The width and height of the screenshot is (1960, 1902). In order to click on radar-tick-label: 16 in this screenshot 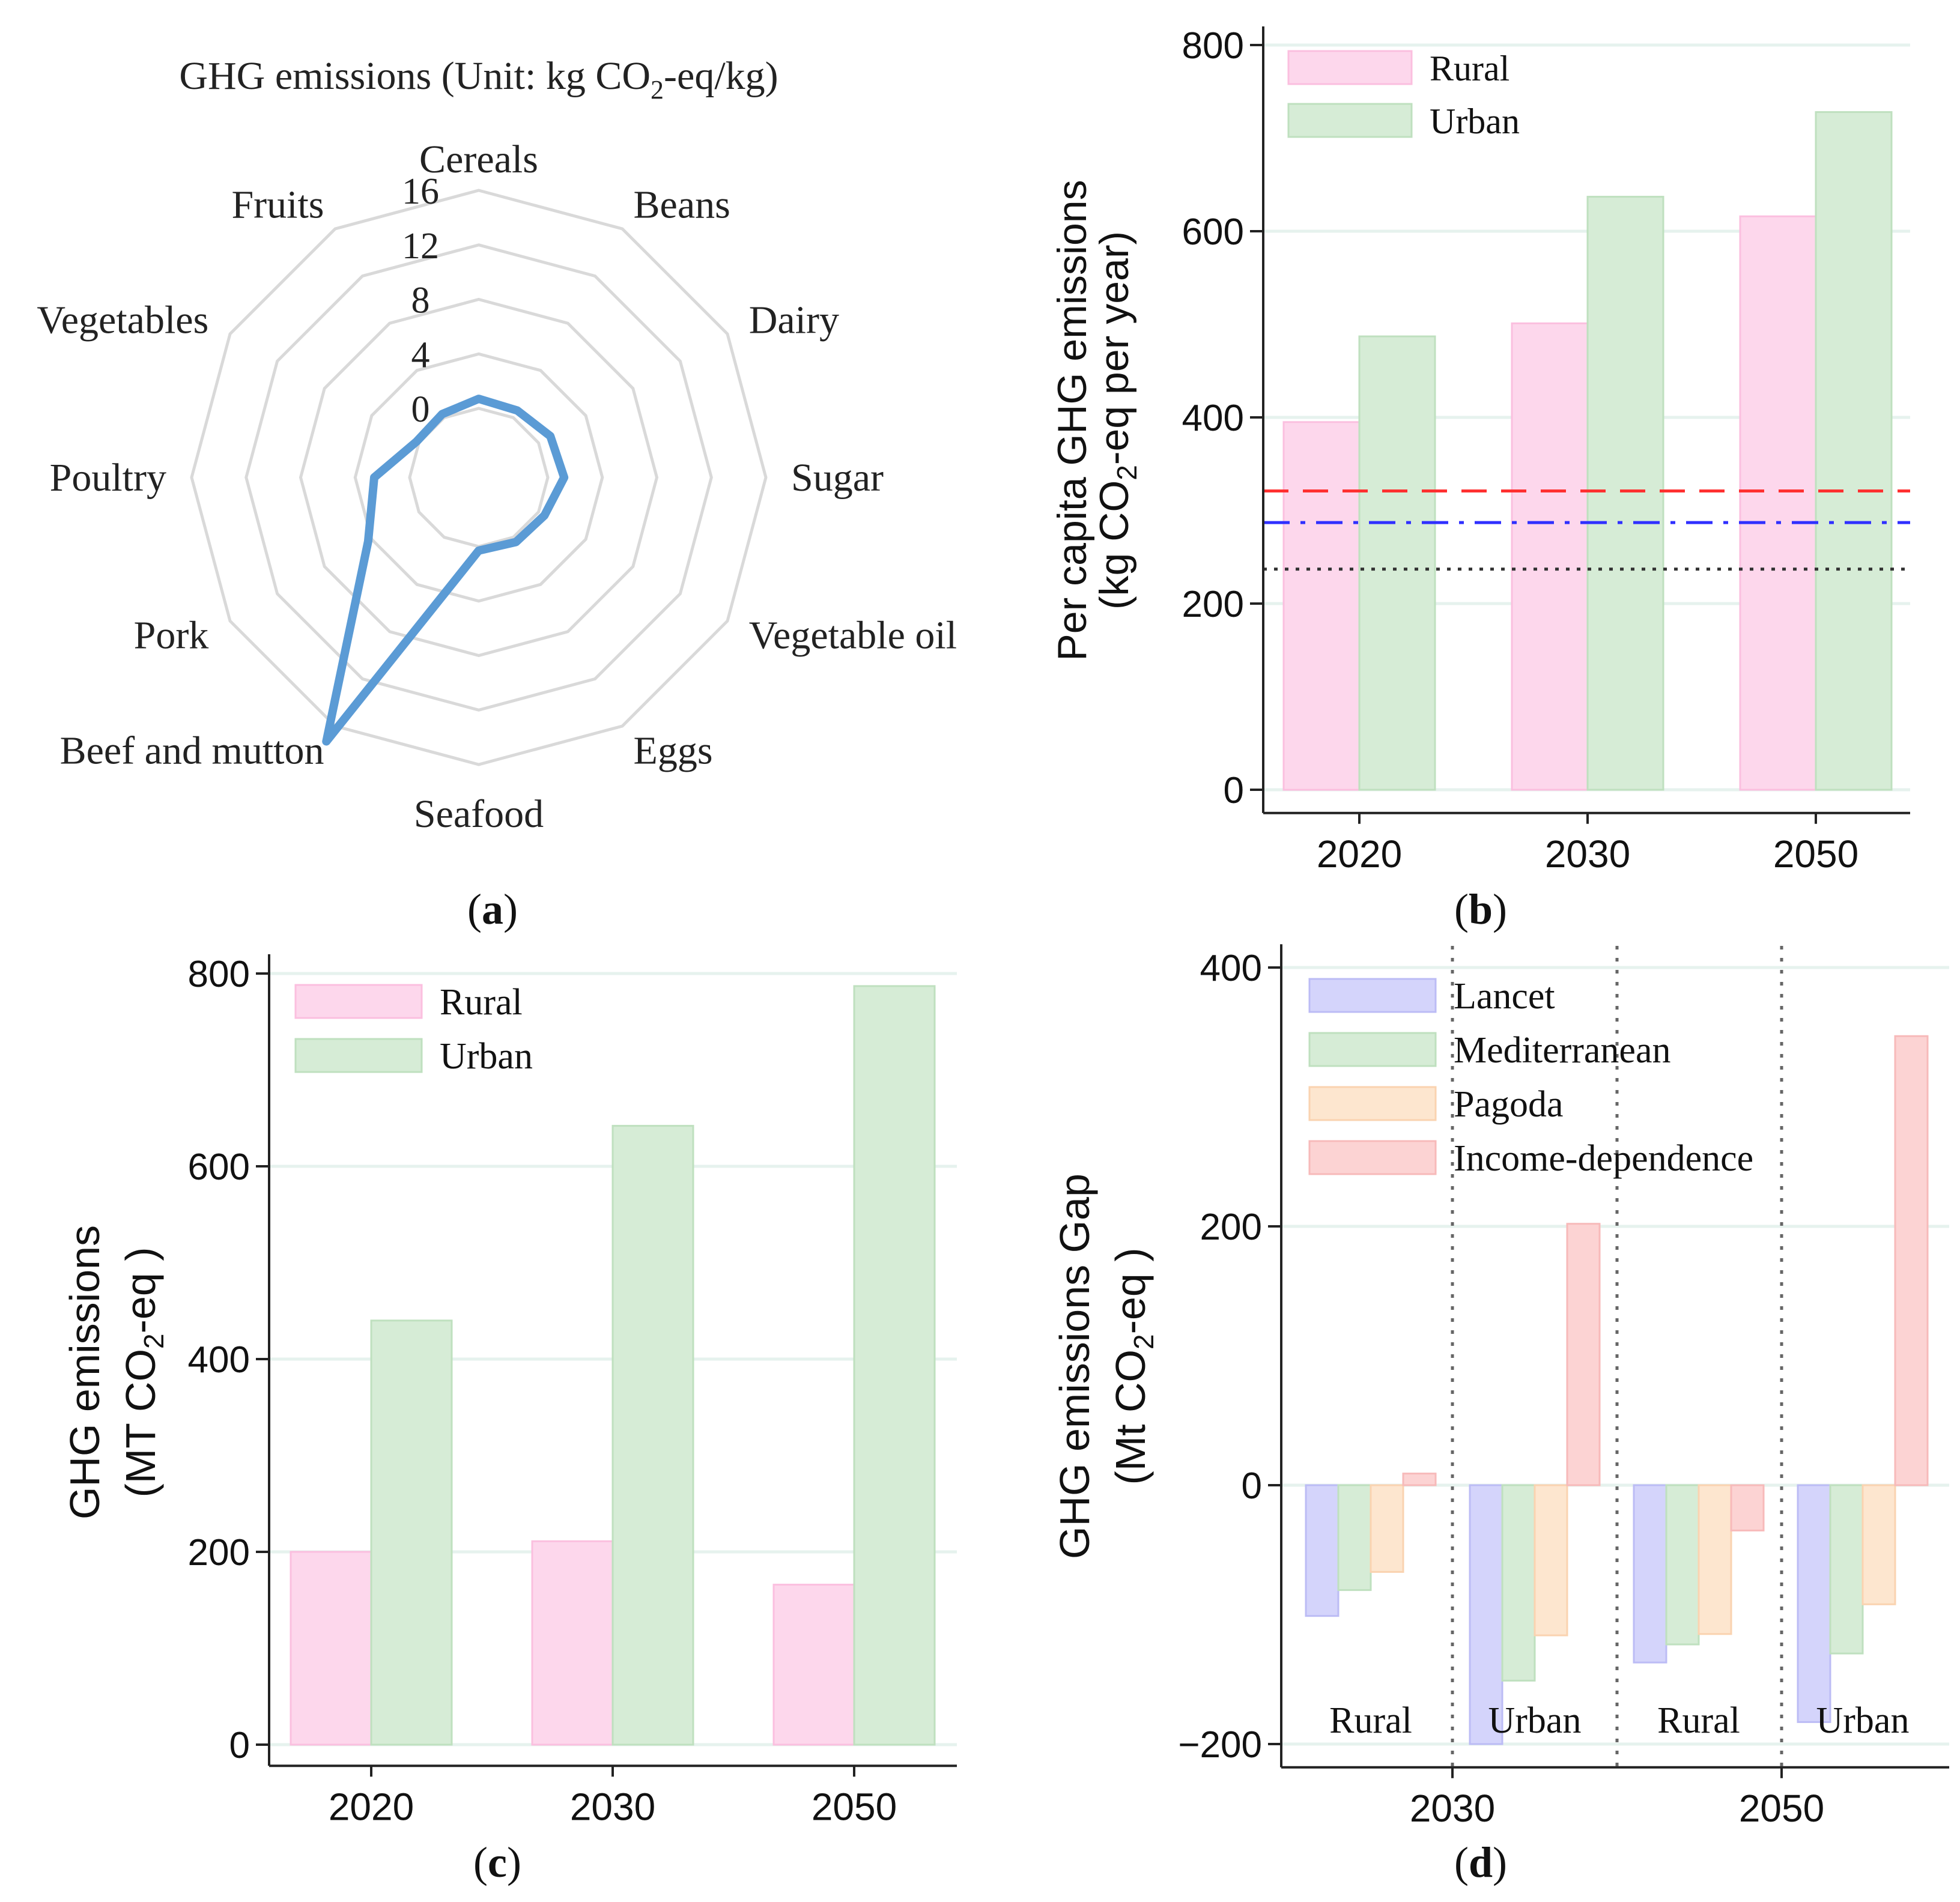, I will do `click(420, 192)`.